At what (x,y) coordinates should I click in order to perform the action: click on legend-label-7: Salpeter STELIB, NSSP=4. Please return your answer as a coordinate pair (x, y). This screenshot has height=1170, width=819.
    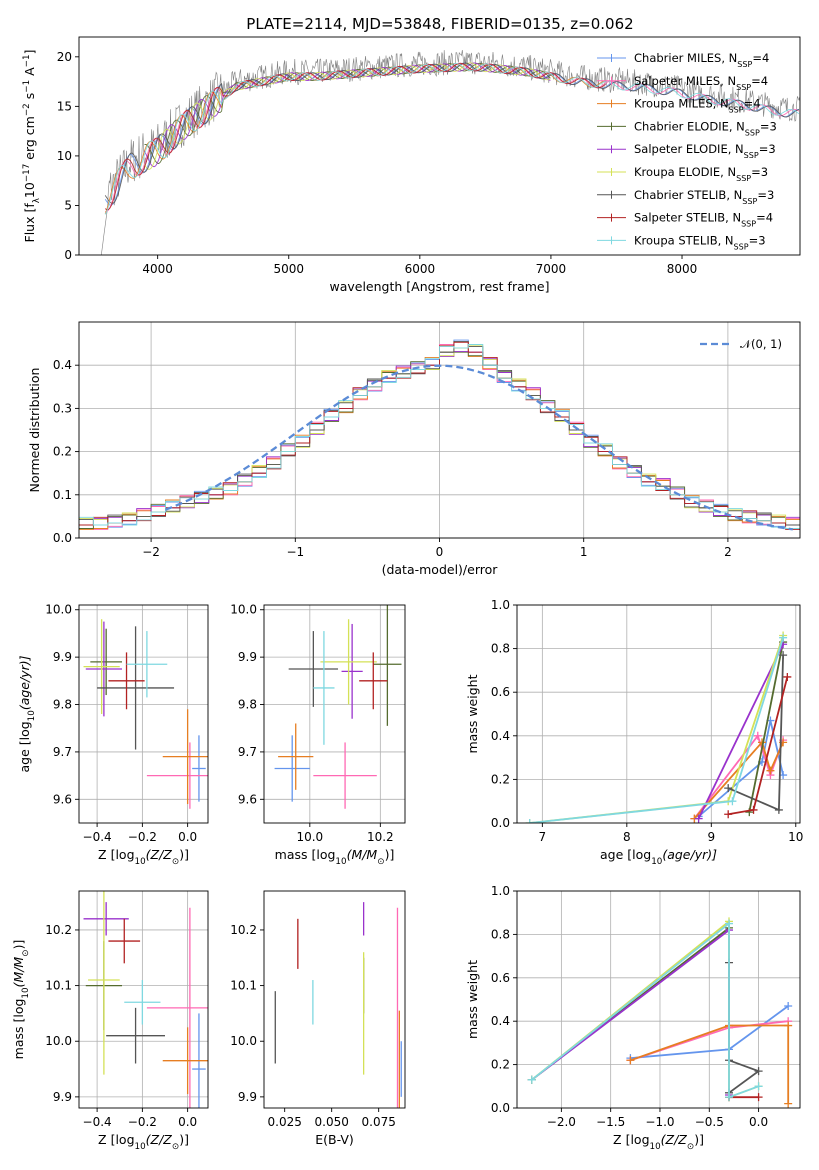
    Looking at the image, I should click on (703, 220).